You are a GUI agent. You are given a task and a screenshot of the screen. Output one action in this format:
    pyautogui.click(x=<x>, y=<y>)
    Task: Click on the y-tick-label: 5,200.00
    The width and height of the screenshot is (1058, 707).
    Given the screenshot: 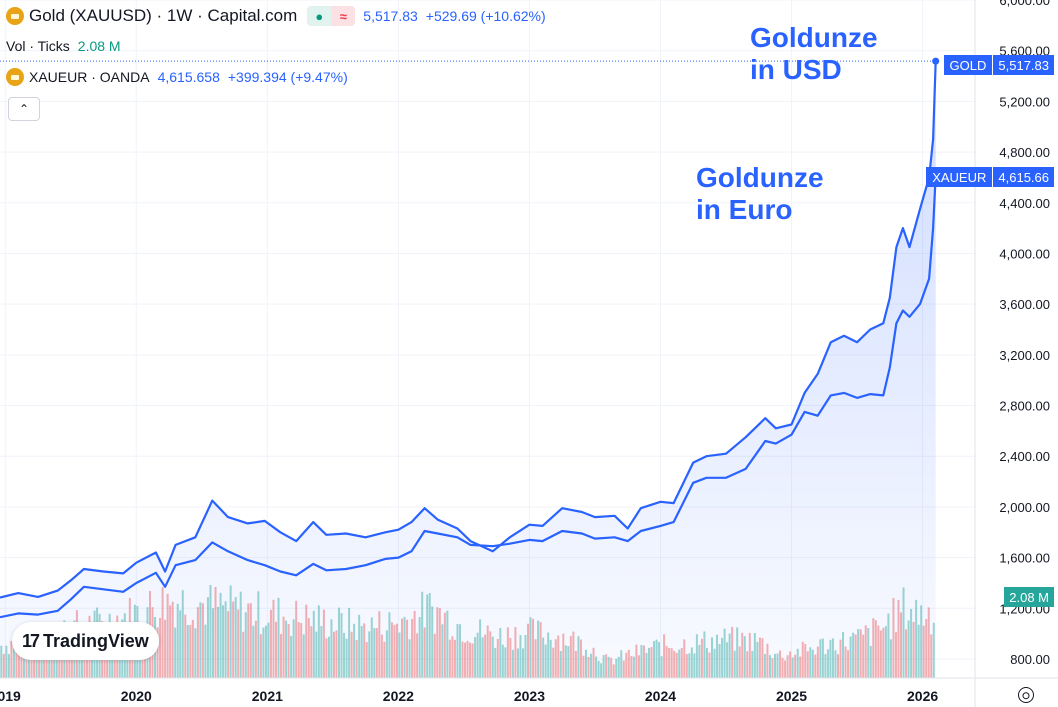 What is the action you would take?
    pyautogui.click(x=1024, y=101)
    